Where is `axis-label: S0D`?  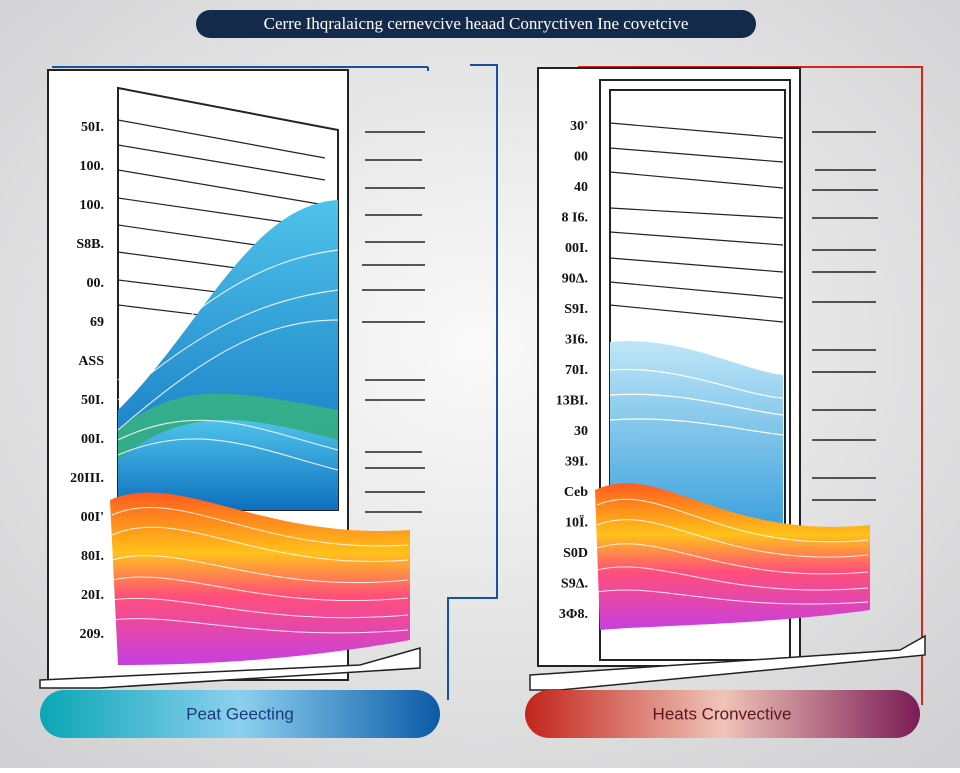
axis-label: S0D is located at coordinates (575, 553).